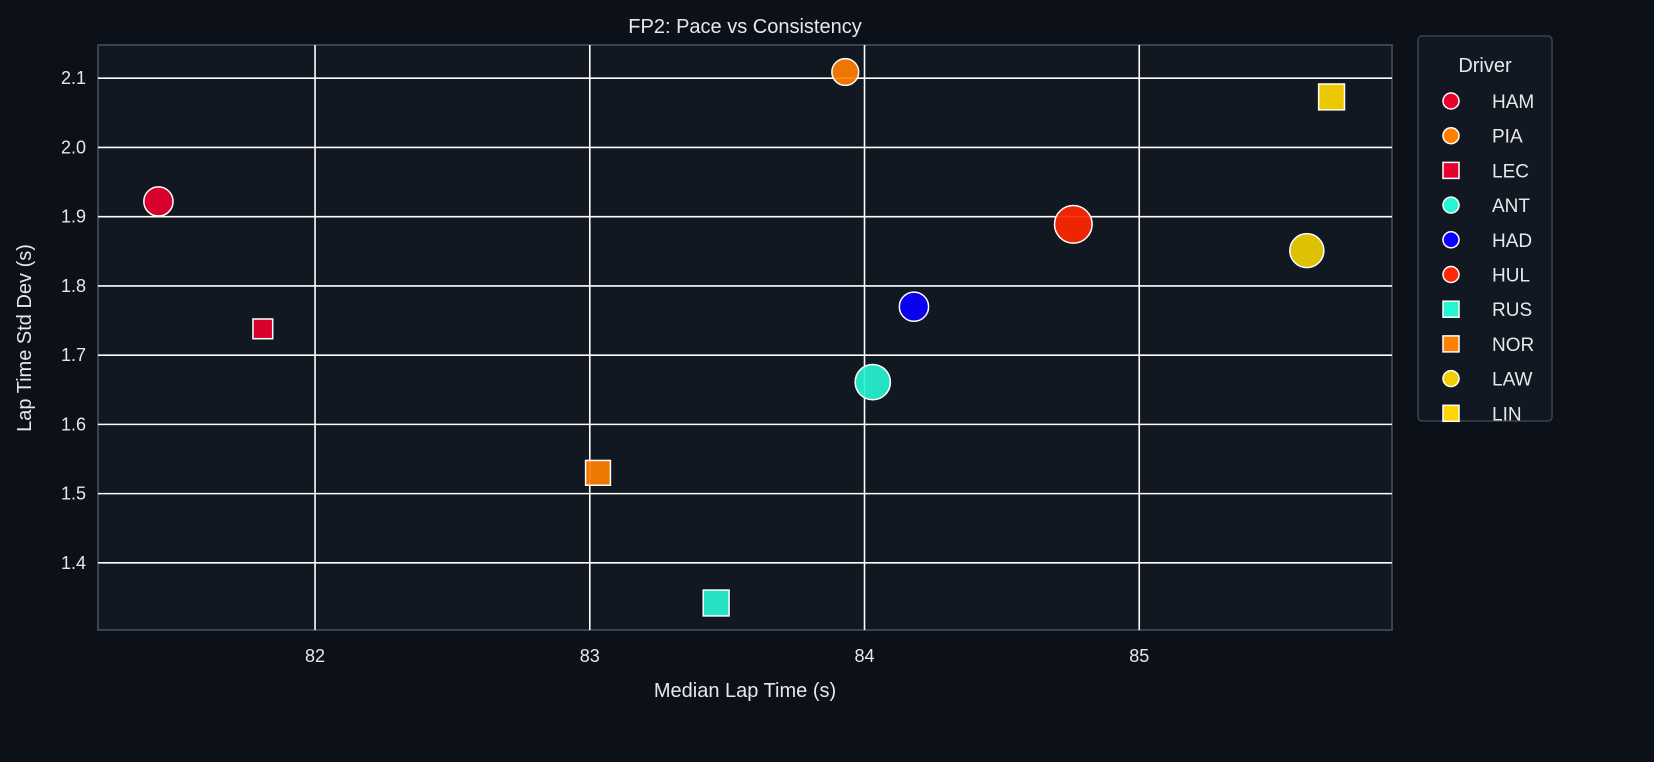 Image resolution: width=1654 pixels, height=762 pixels. Describe the element at coordinates (73, 355) in the screenshot. I see `y-tick-label: 1.7` at that location.